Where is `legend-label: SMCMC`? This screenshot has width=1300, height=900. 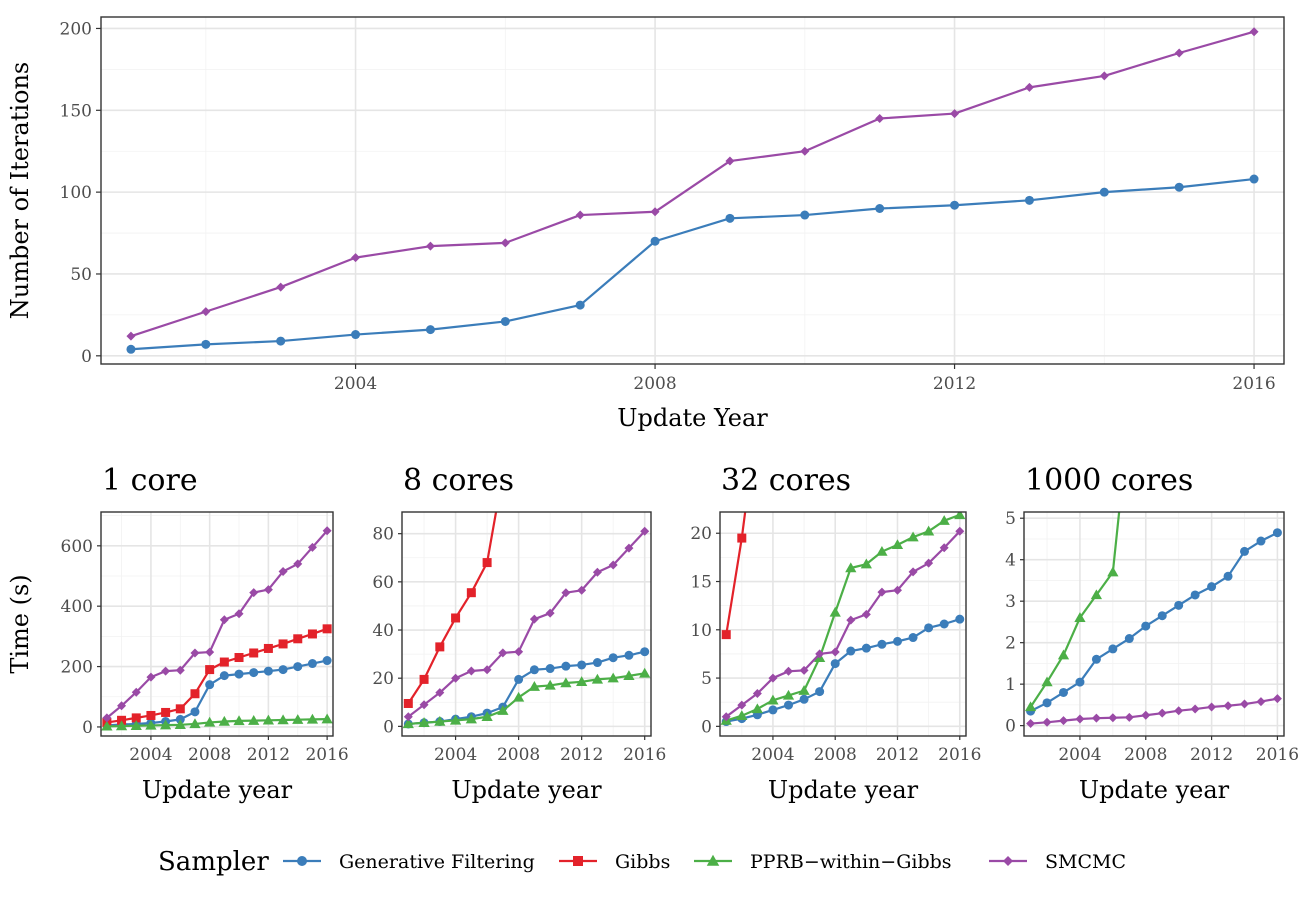
legend-label: SMCMC is located at coordinates (1085, 862).